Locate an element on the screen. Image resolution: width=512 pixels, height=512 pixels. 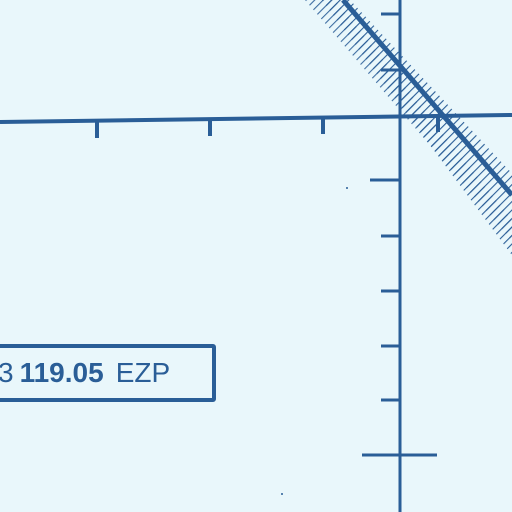
frequency-value: 119.05 is located at coordinates (61, 372).